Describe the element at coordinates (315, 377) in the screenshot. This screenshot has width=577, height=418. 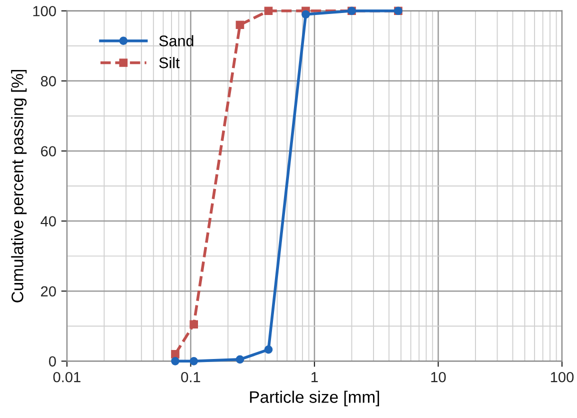
I see `x-tick-label: 1` at that location.